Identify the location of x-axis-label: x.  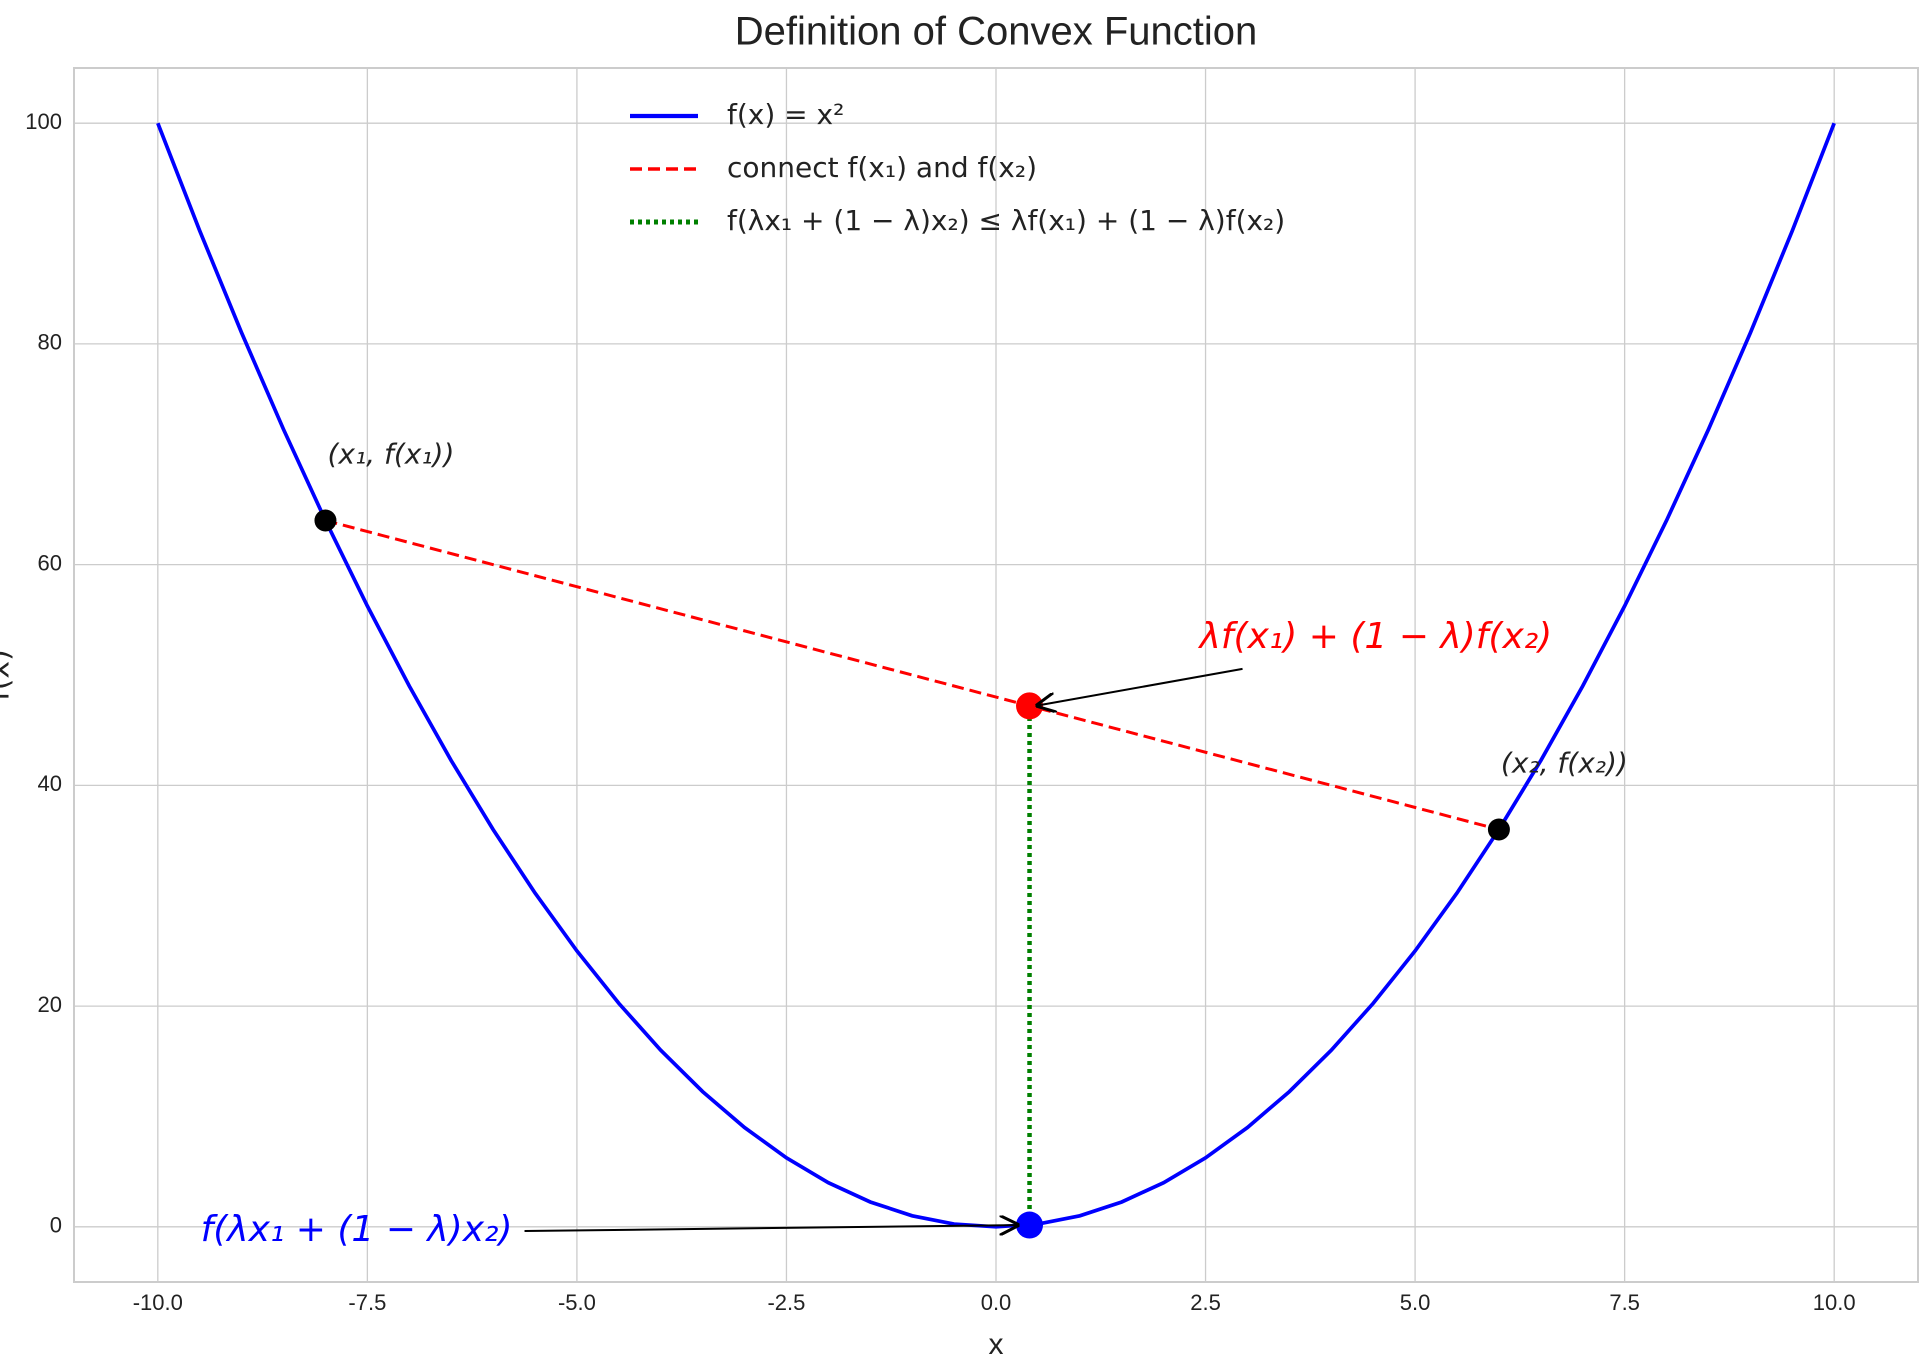
(996, 1344).